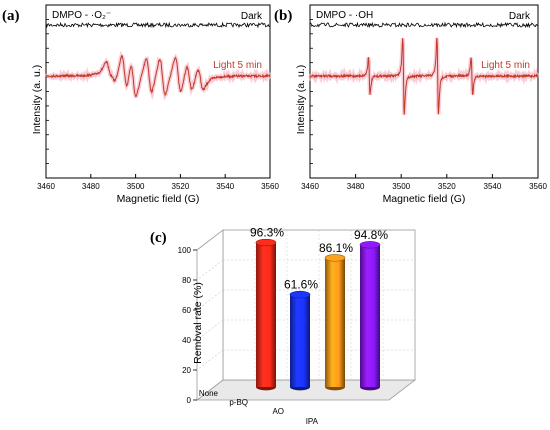  What do you see at coordinates (158, 238) in the screenshot?
I see `panel-label: (c)` at bounding box center [158, 238].